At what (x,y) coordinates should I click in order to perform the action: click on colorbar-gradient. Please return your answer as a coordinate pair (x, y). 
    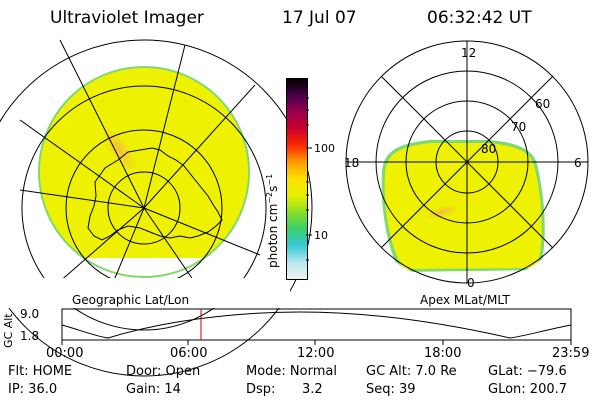
    Looking at the image, I should click on (297, 179).